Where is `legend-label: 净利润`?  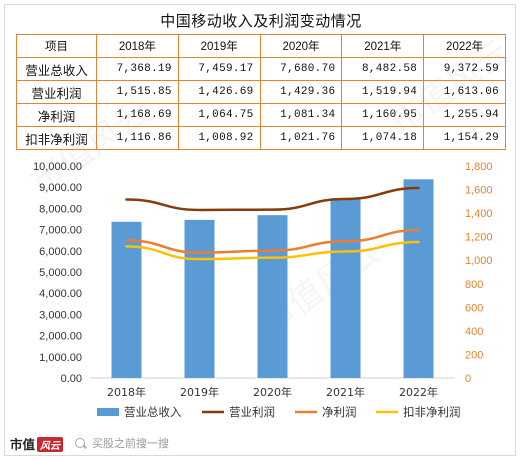
legend-label: 净利润 is located at coordinates (339, 412).